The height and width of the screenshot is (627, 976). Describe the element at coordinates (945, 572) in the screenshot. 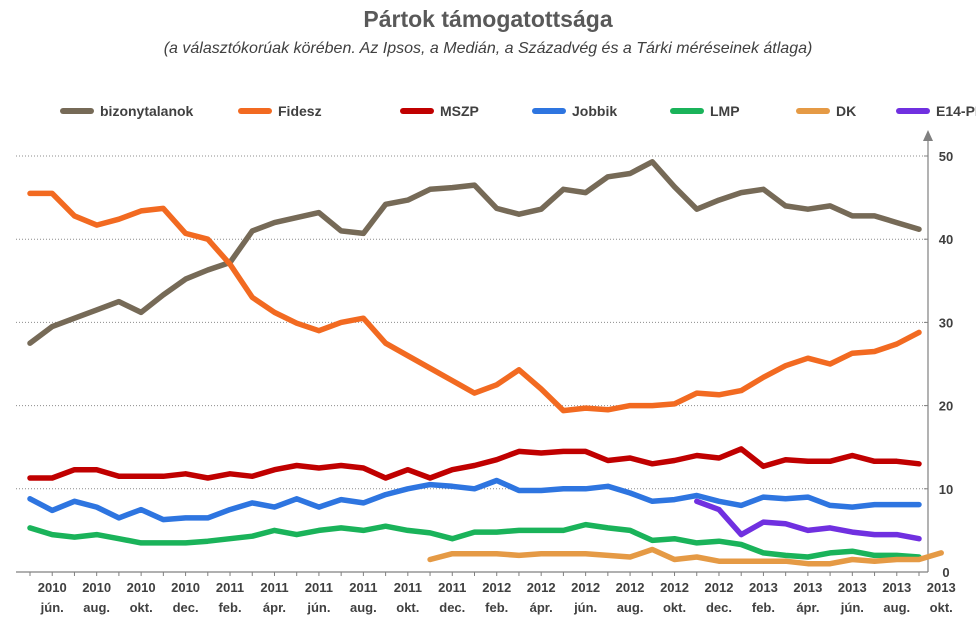

I see `y-tick-label: 0` at that location.